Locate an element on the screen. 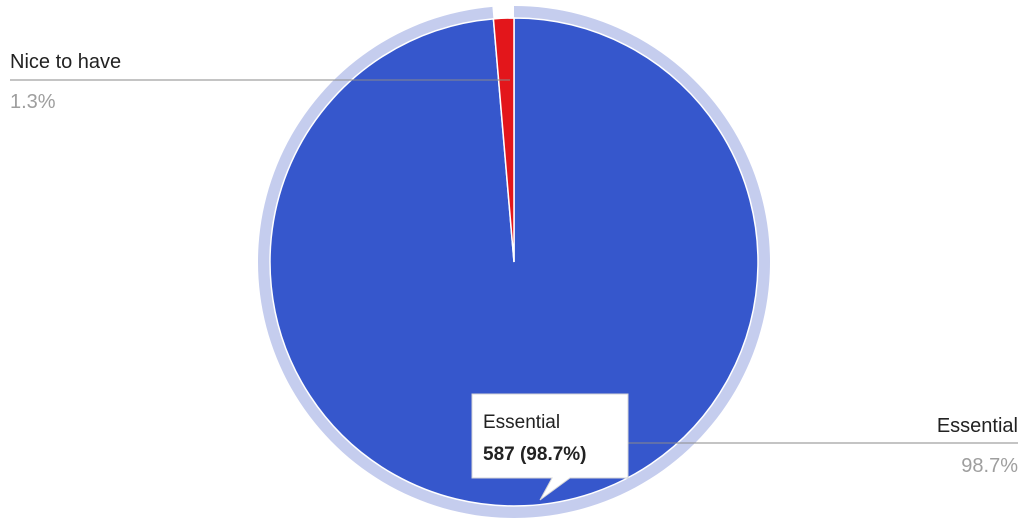 This screenshot has width=1024, height=521. pie-slice-nice-to-have is located at coordinates (503, 140).